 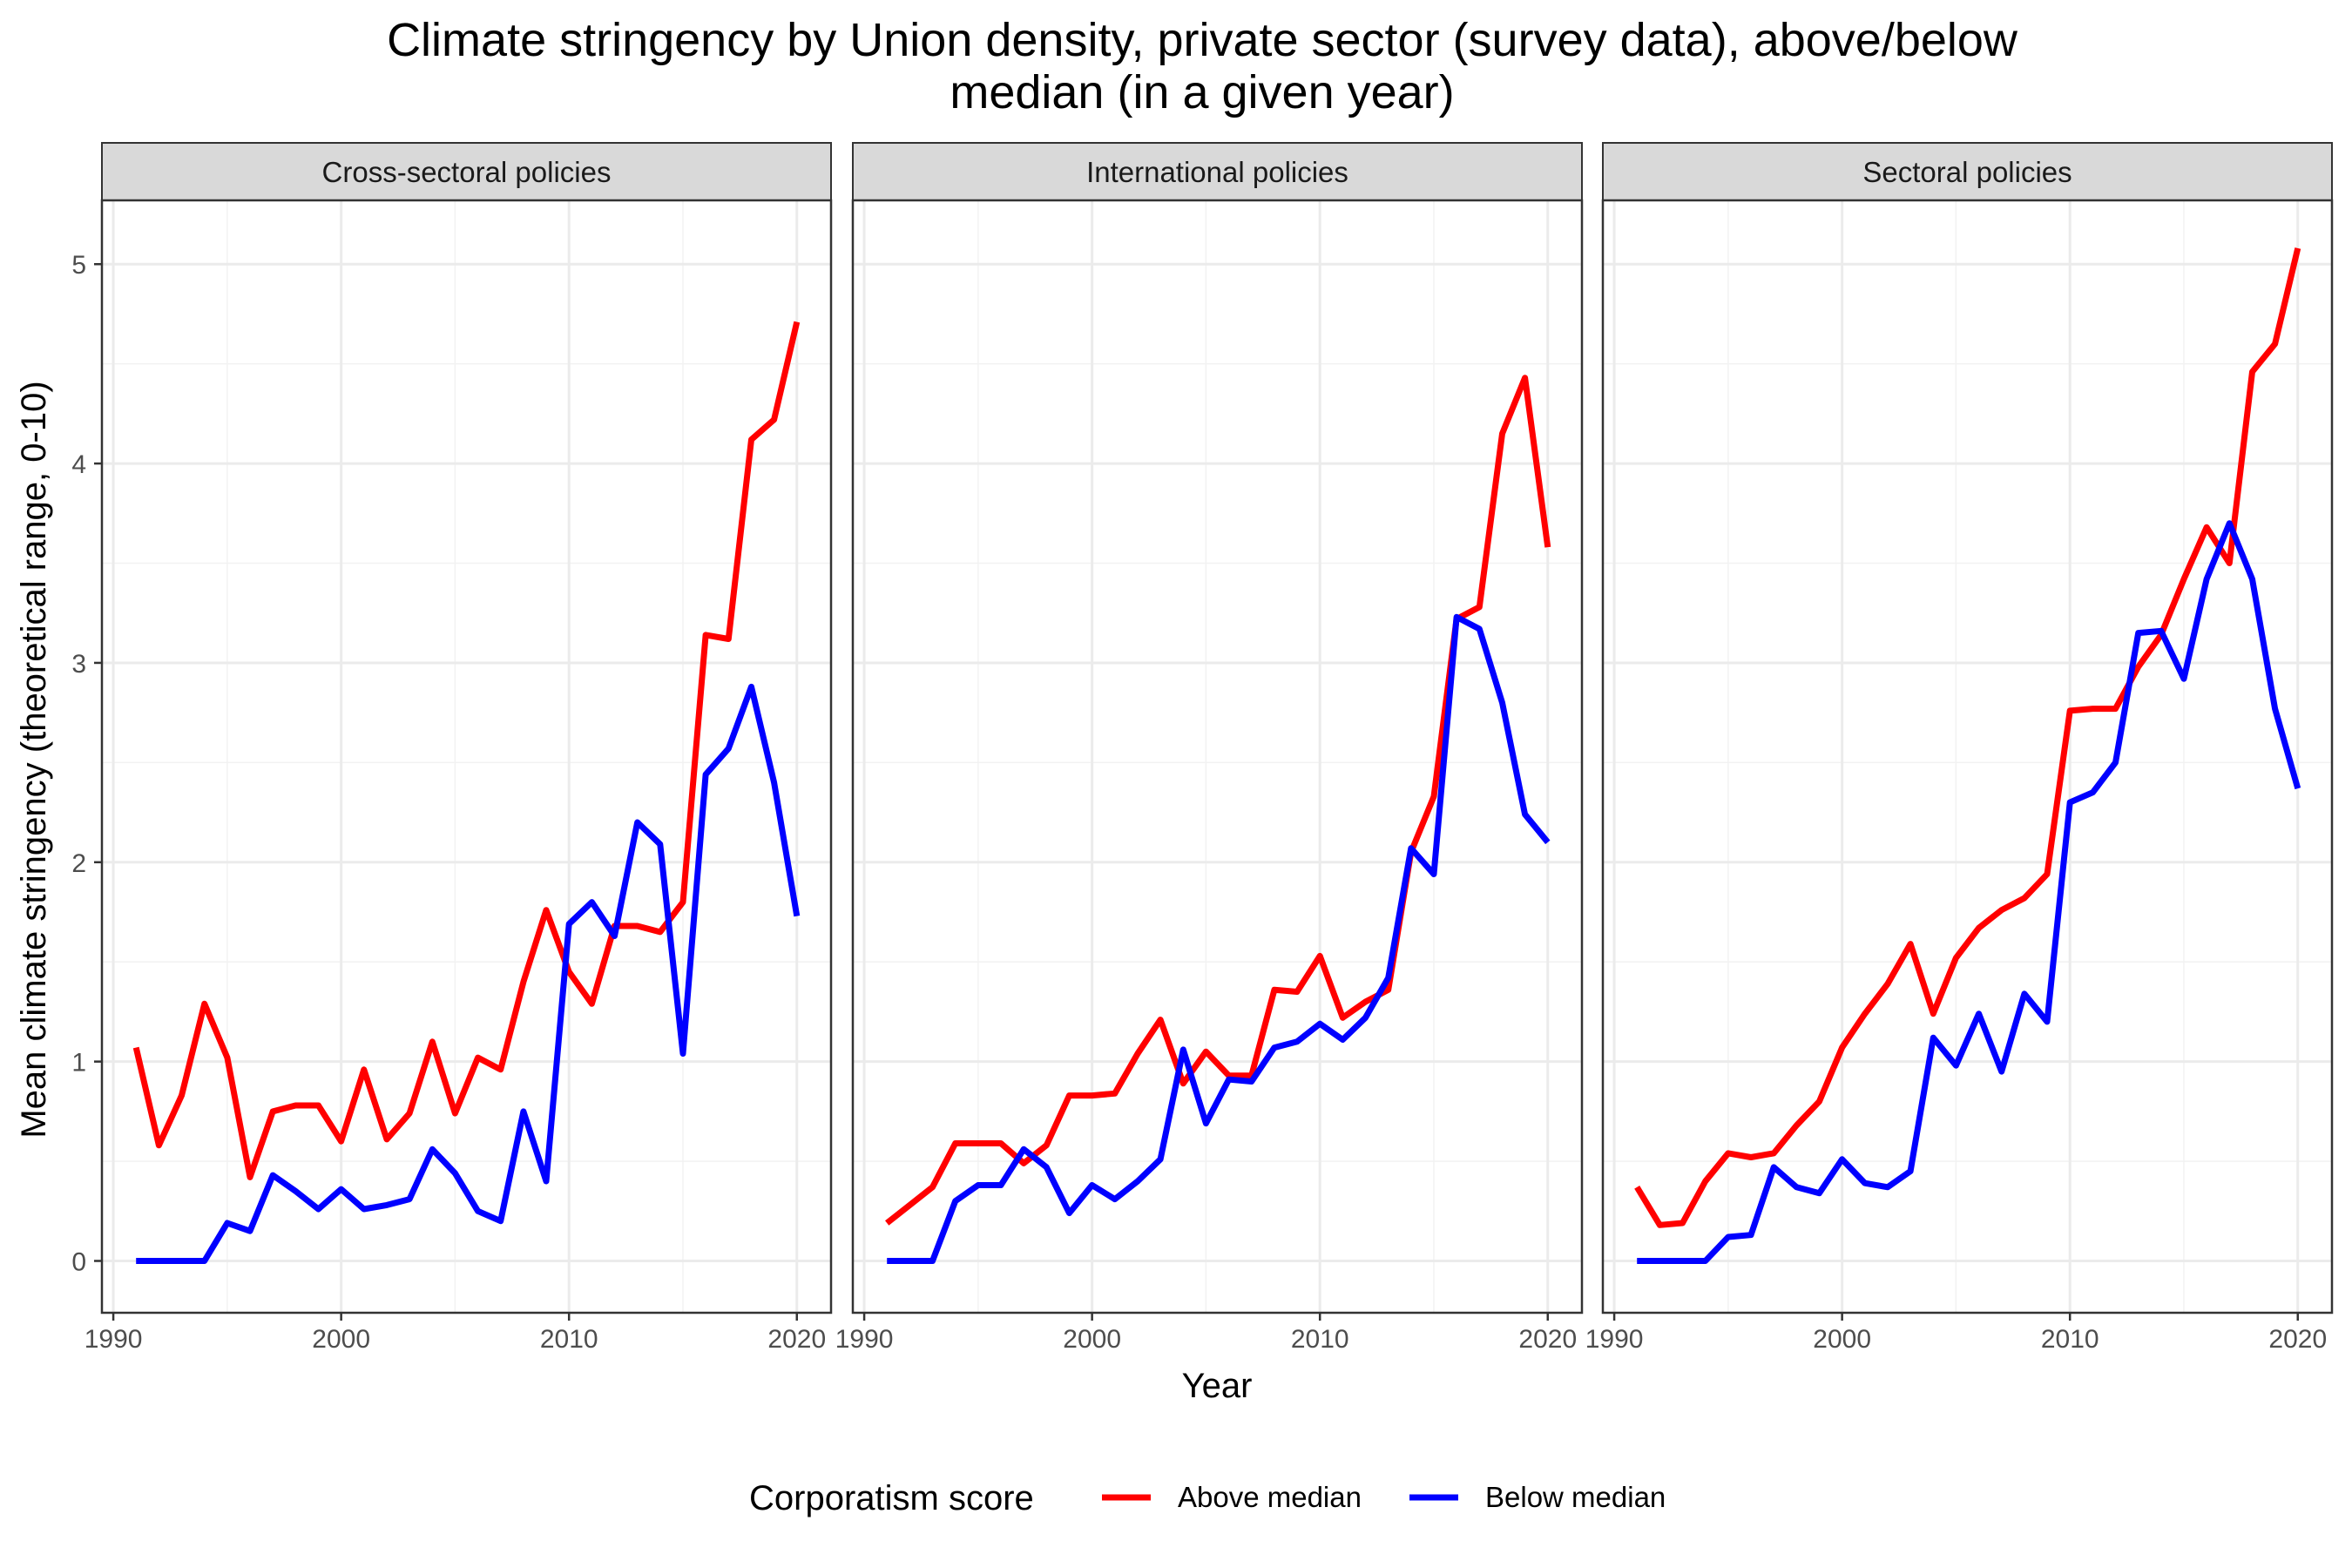 What do you see at coordinates (78, 1261) in the screenshot?
I see `y-tick-label: 0` at bounding box center [78, 1261].